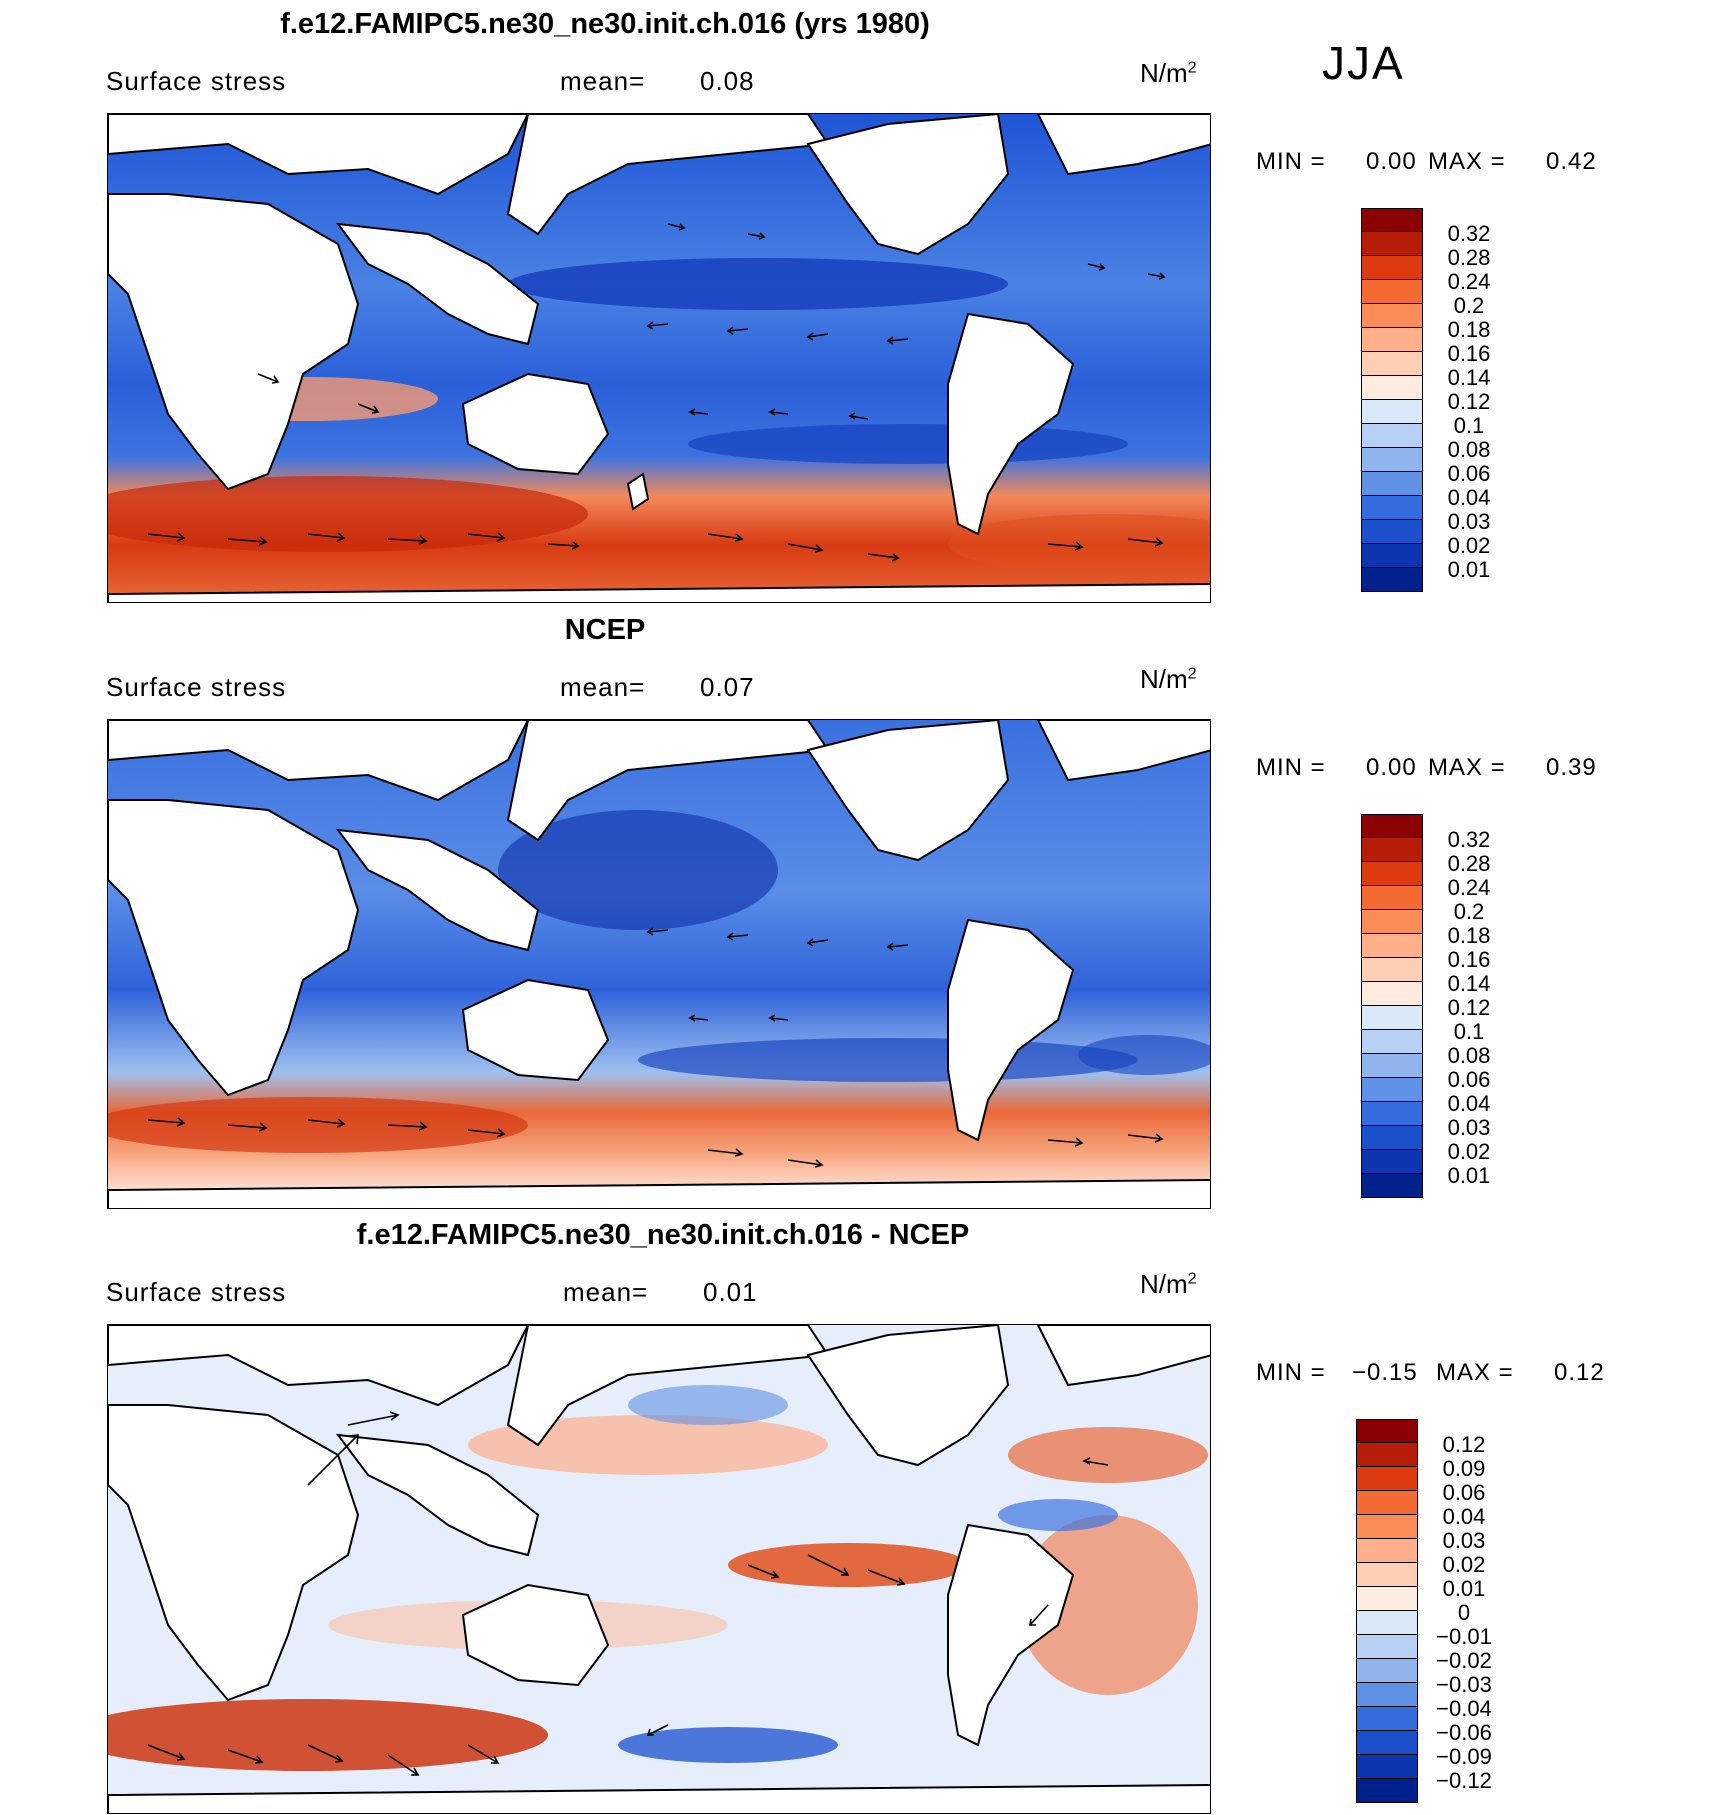 This screenshot has width=1710, height=1815. I want to click on colorbar-label: −0.04, so click(1464, 1708).